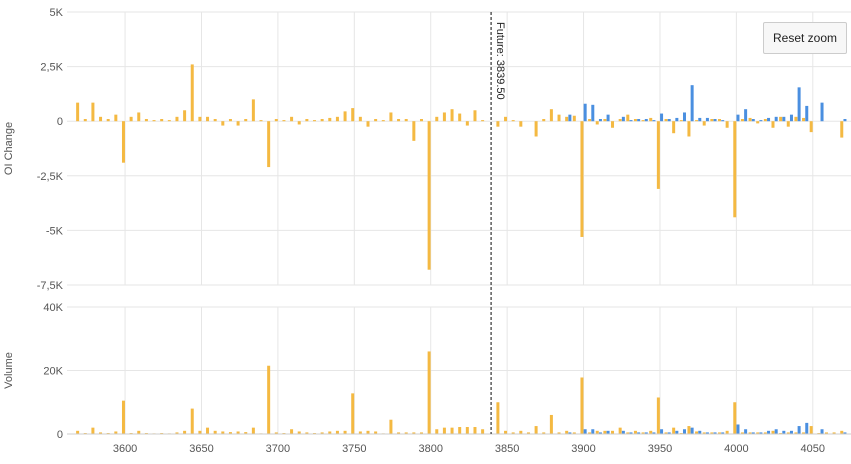  I want to click on x-tick-label: 4050, so click(813, 449).